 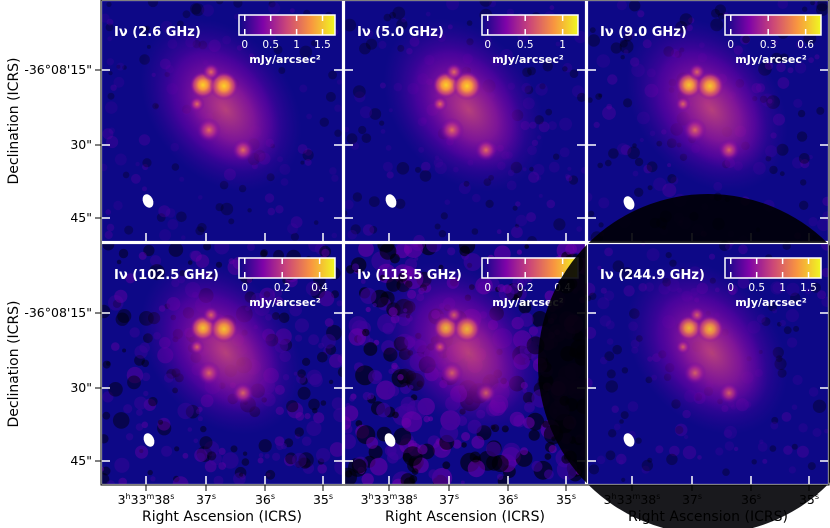 I want to click on panel-4: Iν (102.5 GHz) 0 0.2 0.4 mJy/arcsec², so click(x=222, y=364).